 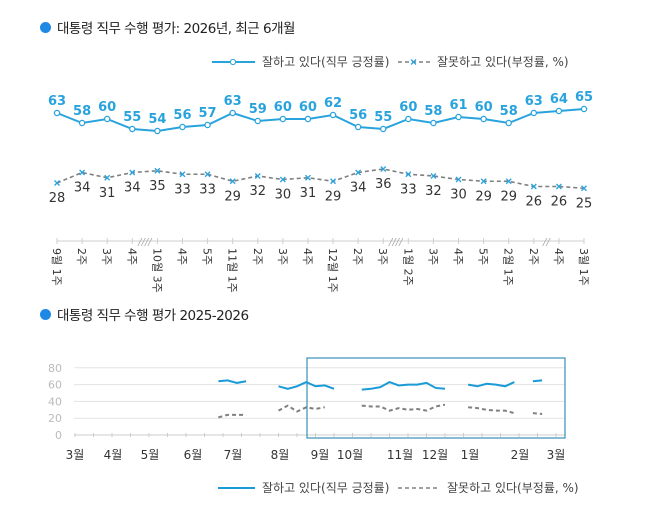 I want to click on x-tick-label: 3월 1주, so click(x=583, y=267).